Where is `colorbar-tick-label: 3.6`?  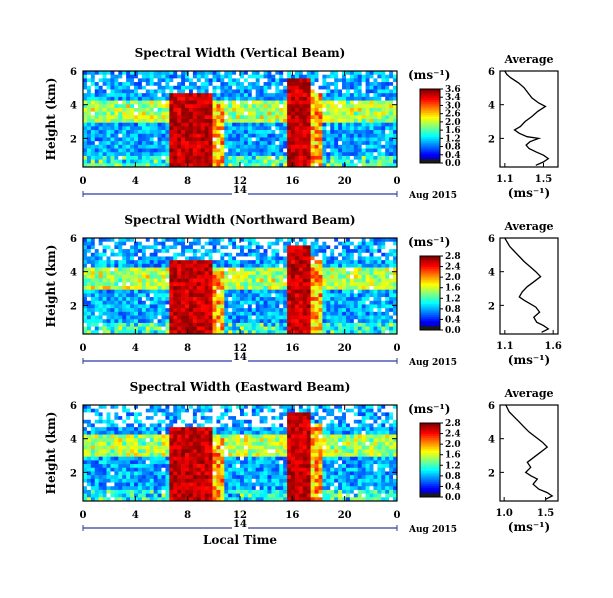
colorbar-tick-label: 3.6 is located at coordinates (453, 90).